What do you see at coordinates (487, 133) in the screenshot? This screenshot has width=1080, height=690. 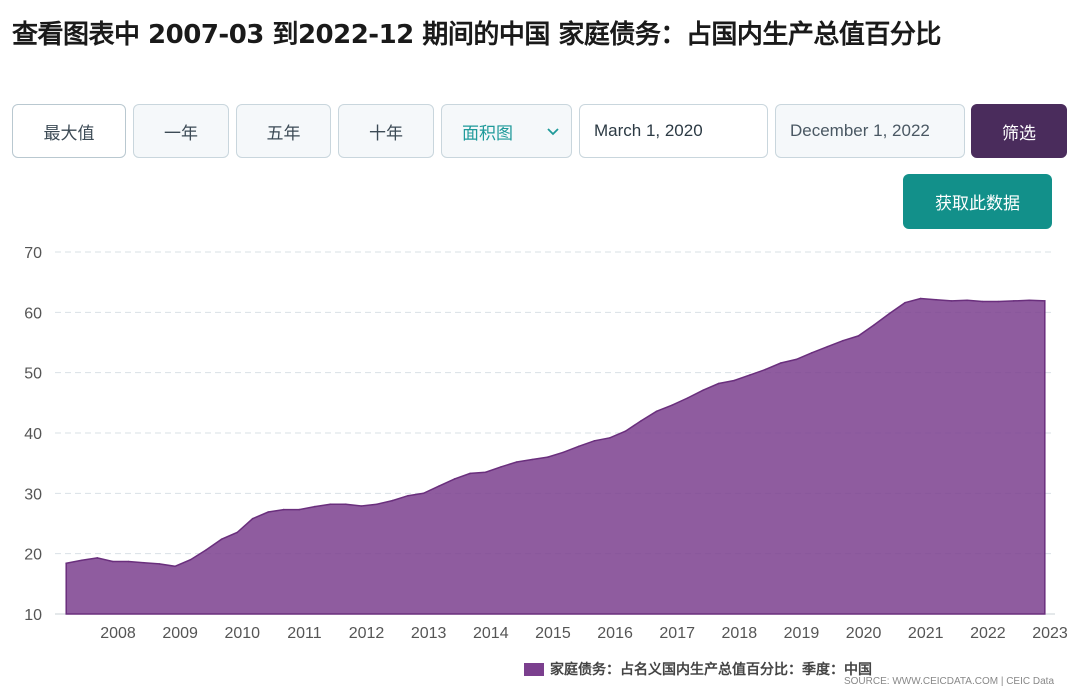 I see `chart-type-label: 面积图` at bounding box center [487, 133].